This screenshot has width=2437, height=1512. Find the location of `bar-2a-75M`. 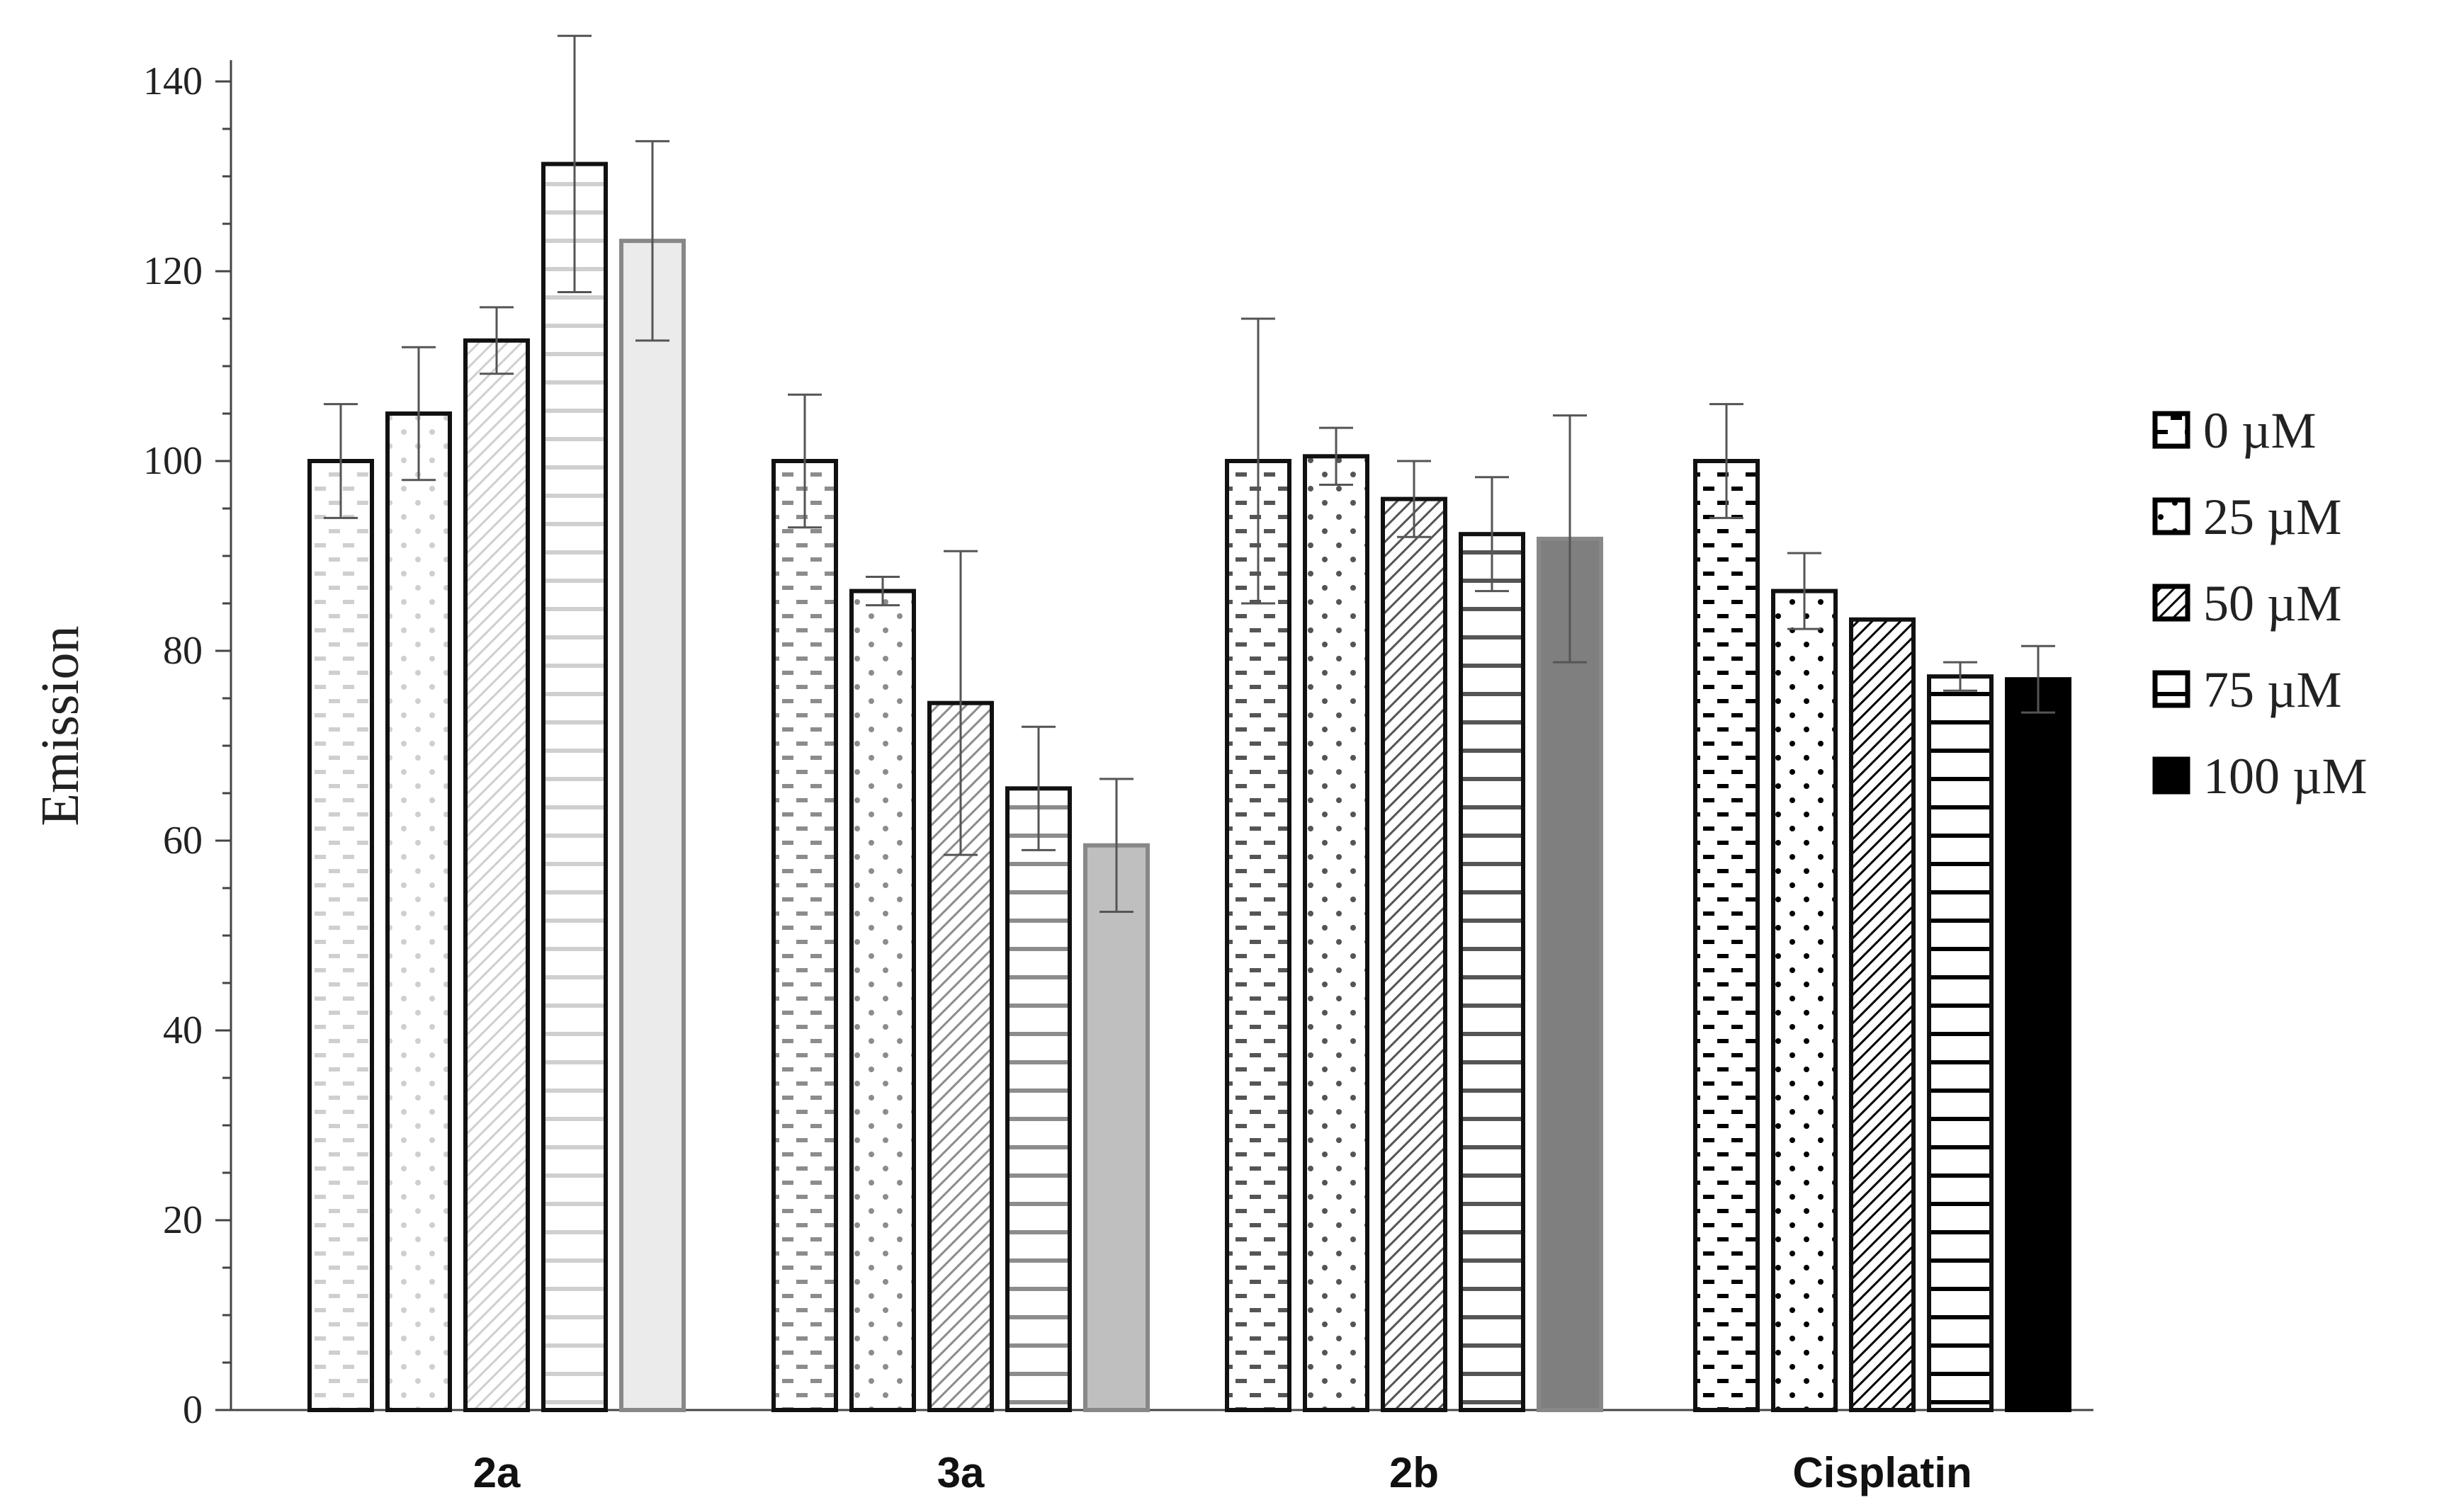

bar-2a-75M is located at coordinates (574, 787).